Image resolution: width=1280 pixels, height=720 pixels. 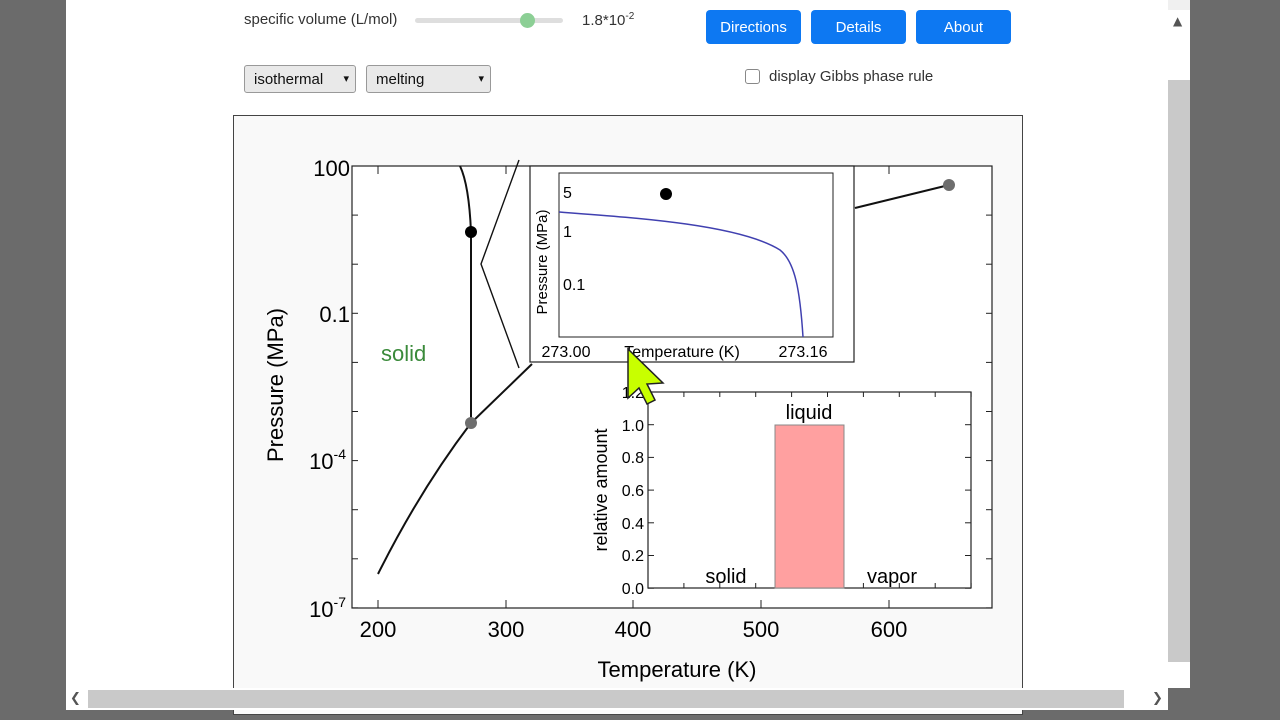 What do you see at coordinates (633, 524) in the screenshot?
I see `bar-y-tick-4: 0.4` at bounding box center [633, 524].